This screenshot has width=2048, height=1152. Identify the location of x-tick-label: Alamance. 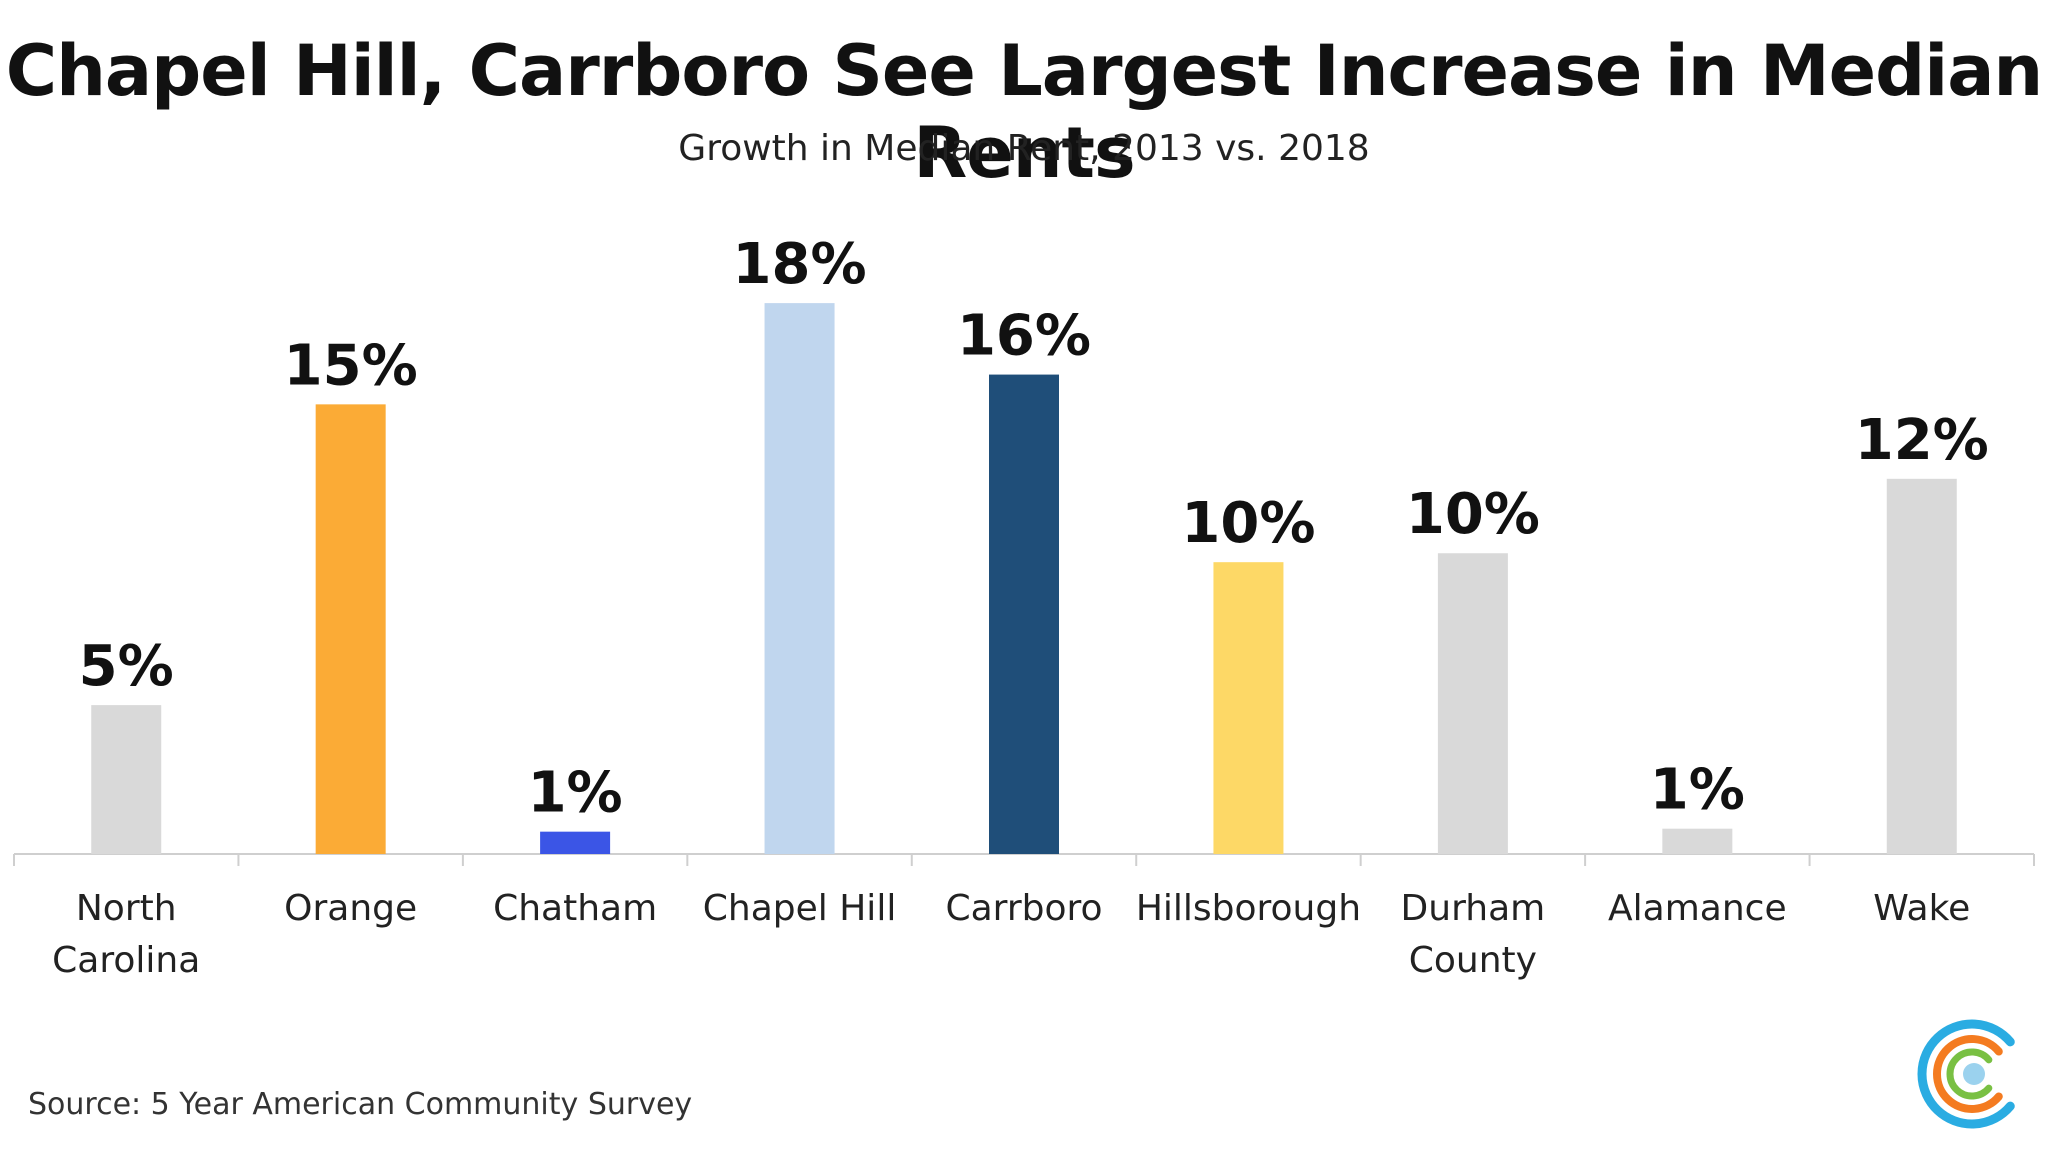
(1697, 908).